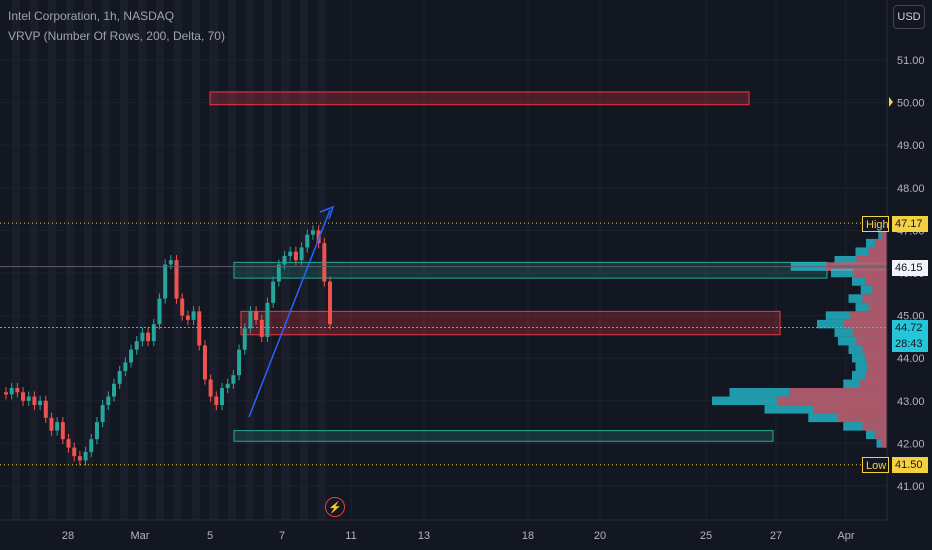  Describe the element at coordinates (706, 536) in the screenshot. I see `x-tick-label: 25` at that location.